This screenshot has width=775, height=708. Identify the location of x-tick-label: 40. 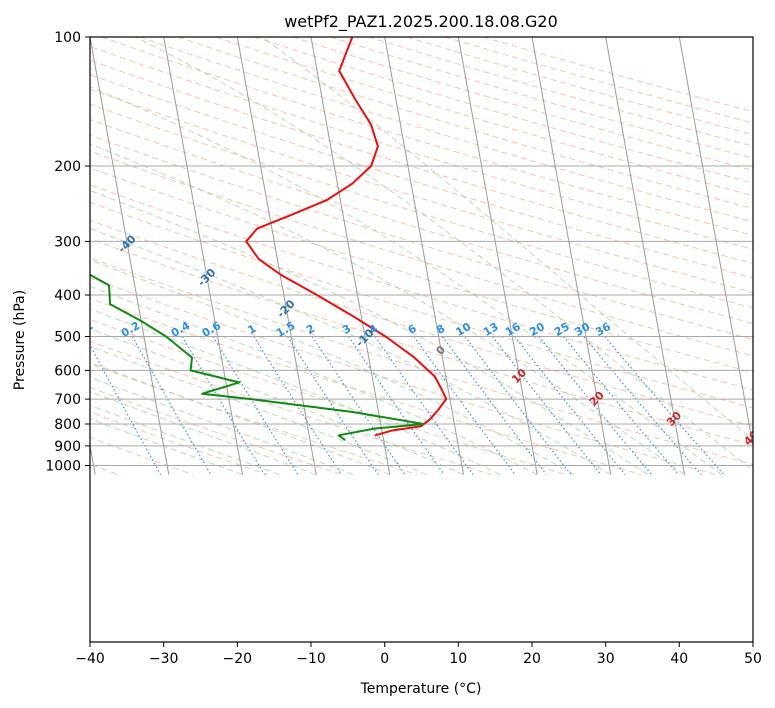
(679, 659).